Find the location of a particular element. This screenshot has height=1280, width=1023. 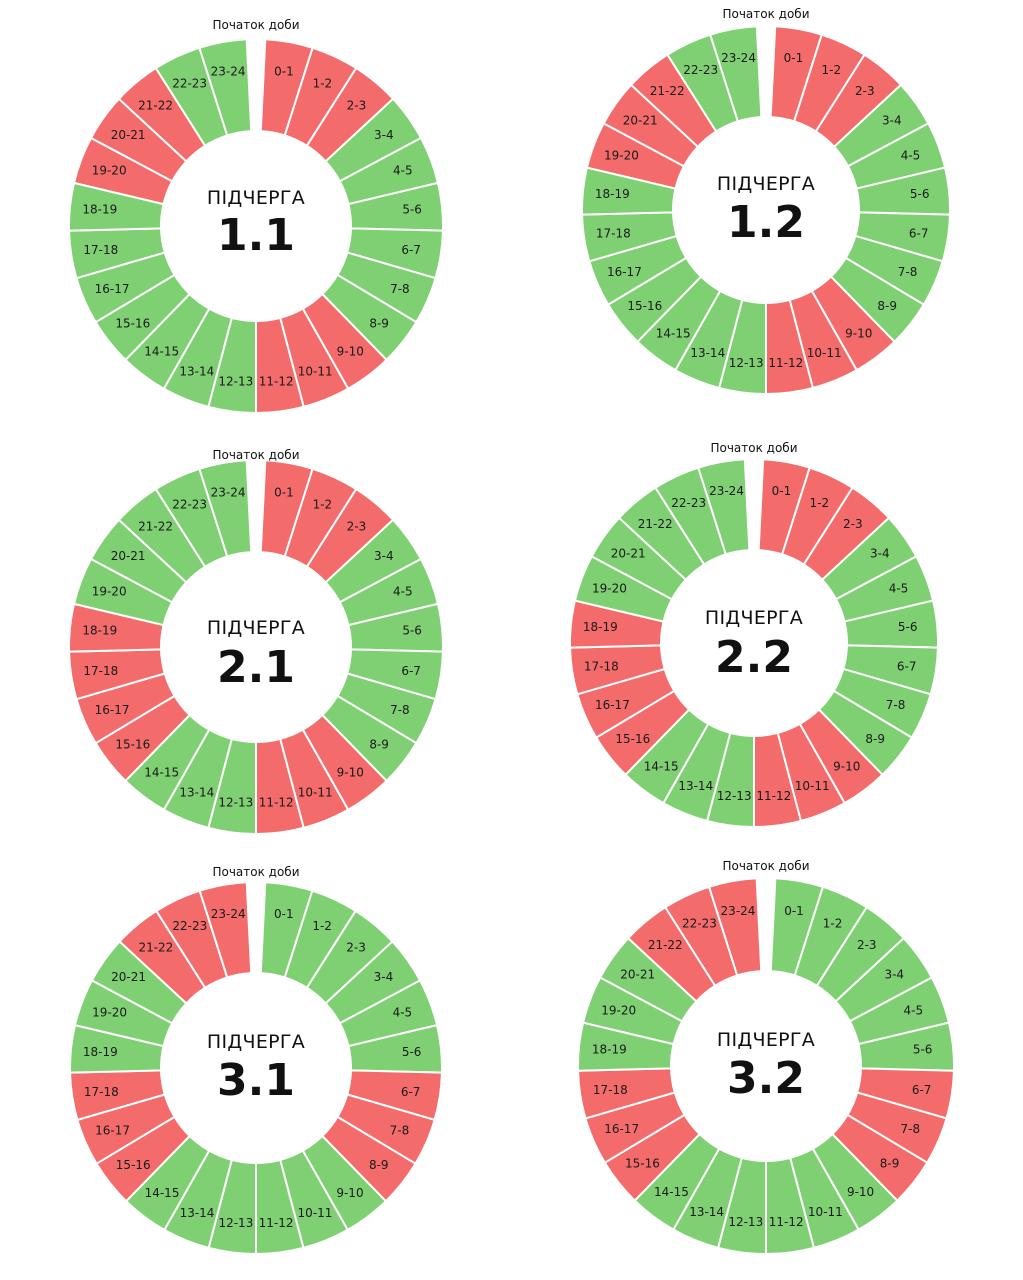

hour-label: 0-1 is located at coordinates (284, 914).